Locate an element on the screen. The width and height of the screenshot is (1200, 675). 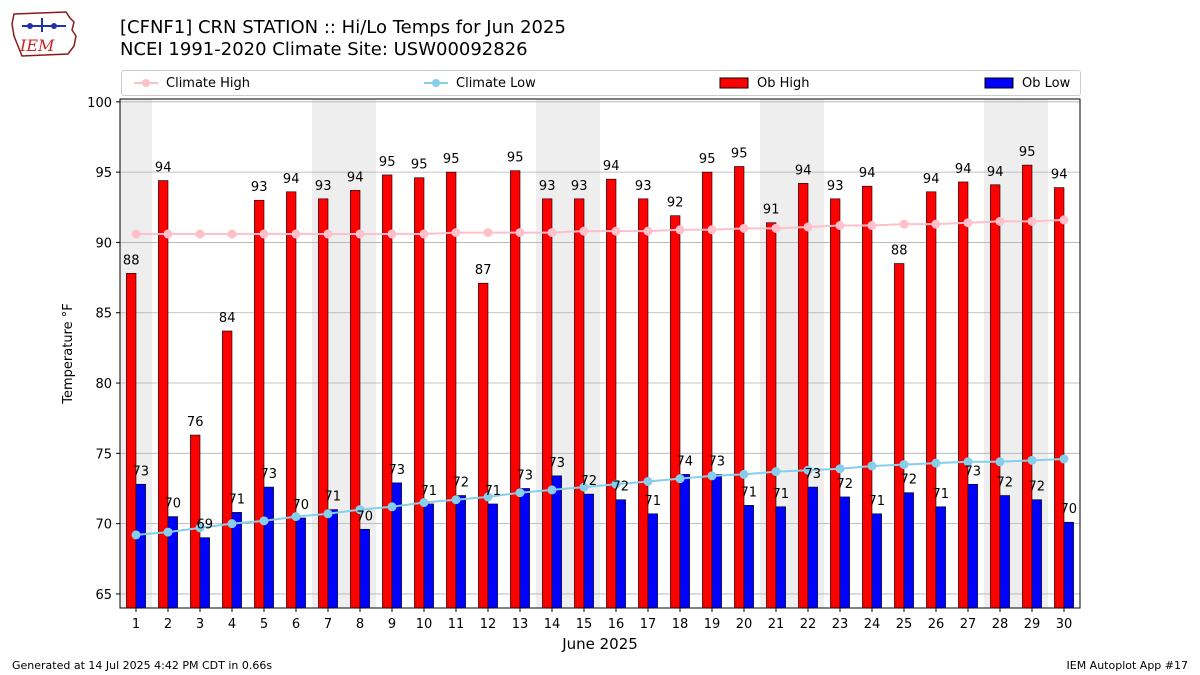
x-tick-label: 18 is located at coordinates (680, 624).